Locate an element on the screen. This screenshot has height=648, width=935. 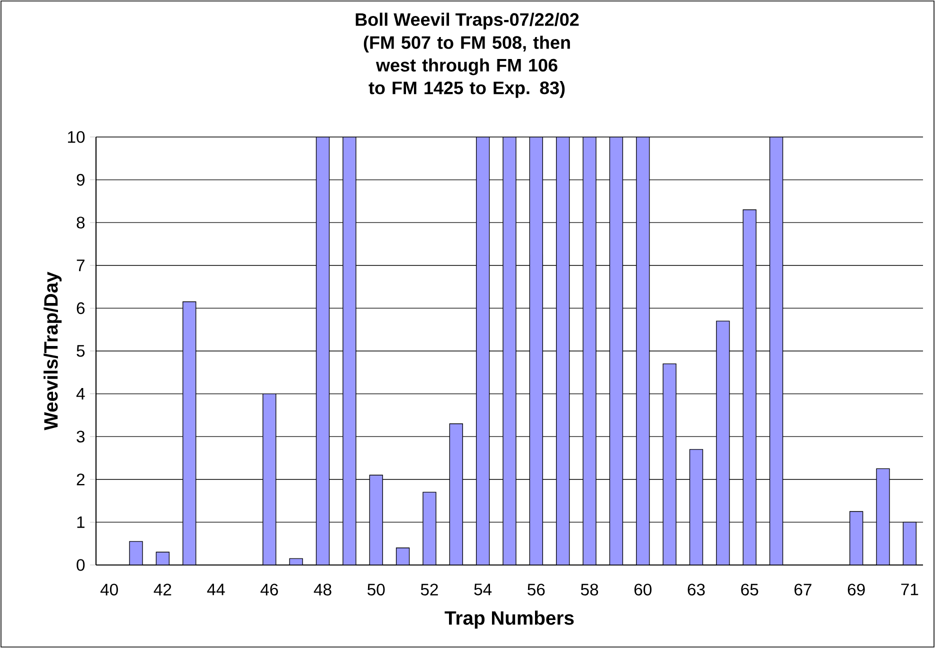
chart-title: Boll Weevil Traps-07/22/02 is located at coordinates (467, 21).